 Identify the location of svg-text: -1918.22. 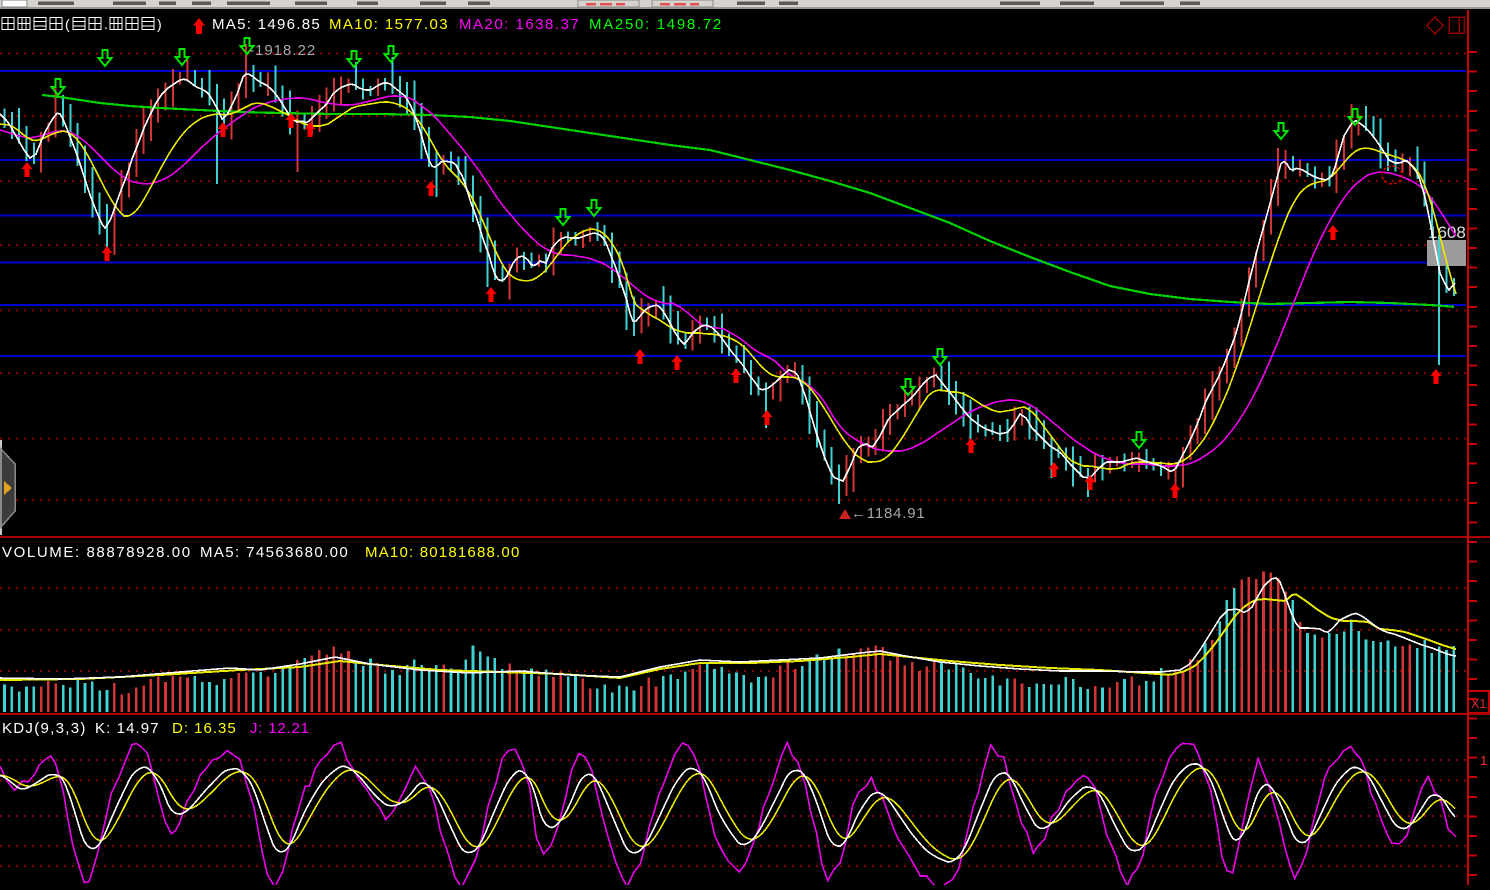
(282, 50).